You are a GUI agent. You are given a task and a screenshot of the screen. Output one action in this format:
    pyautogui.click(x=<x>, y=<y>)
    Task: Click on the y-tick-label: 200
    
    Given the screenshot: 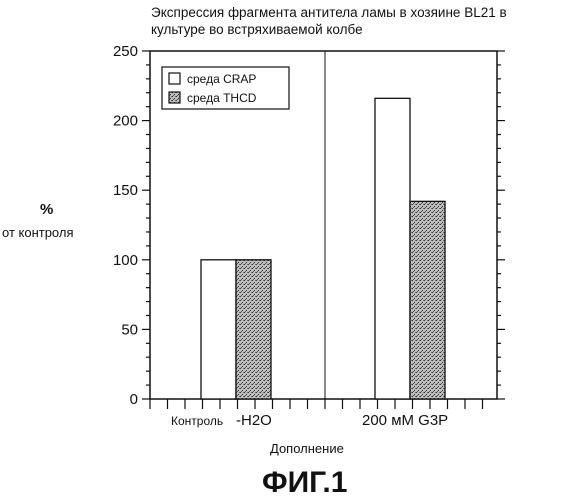 What is the action you would take?
    pyautogui.click(x=125, y=121)
    